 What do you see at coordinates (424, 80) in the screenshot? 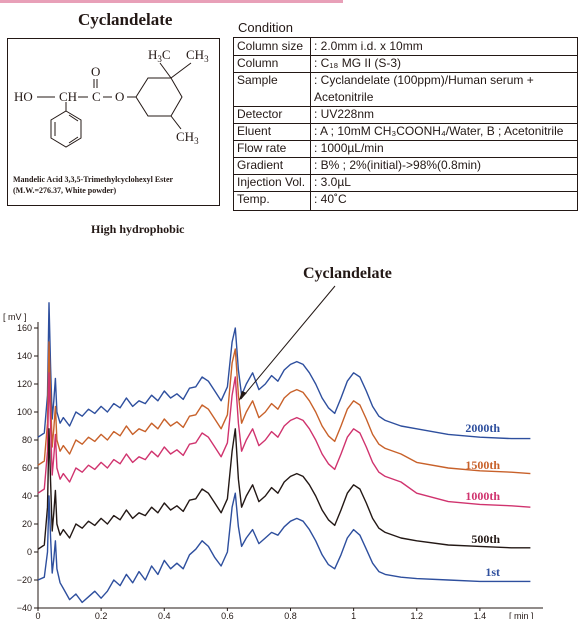
I see `condition-value: : Cyclandelate (100ppm)/Human serum +` at bounding box center [424, 80].